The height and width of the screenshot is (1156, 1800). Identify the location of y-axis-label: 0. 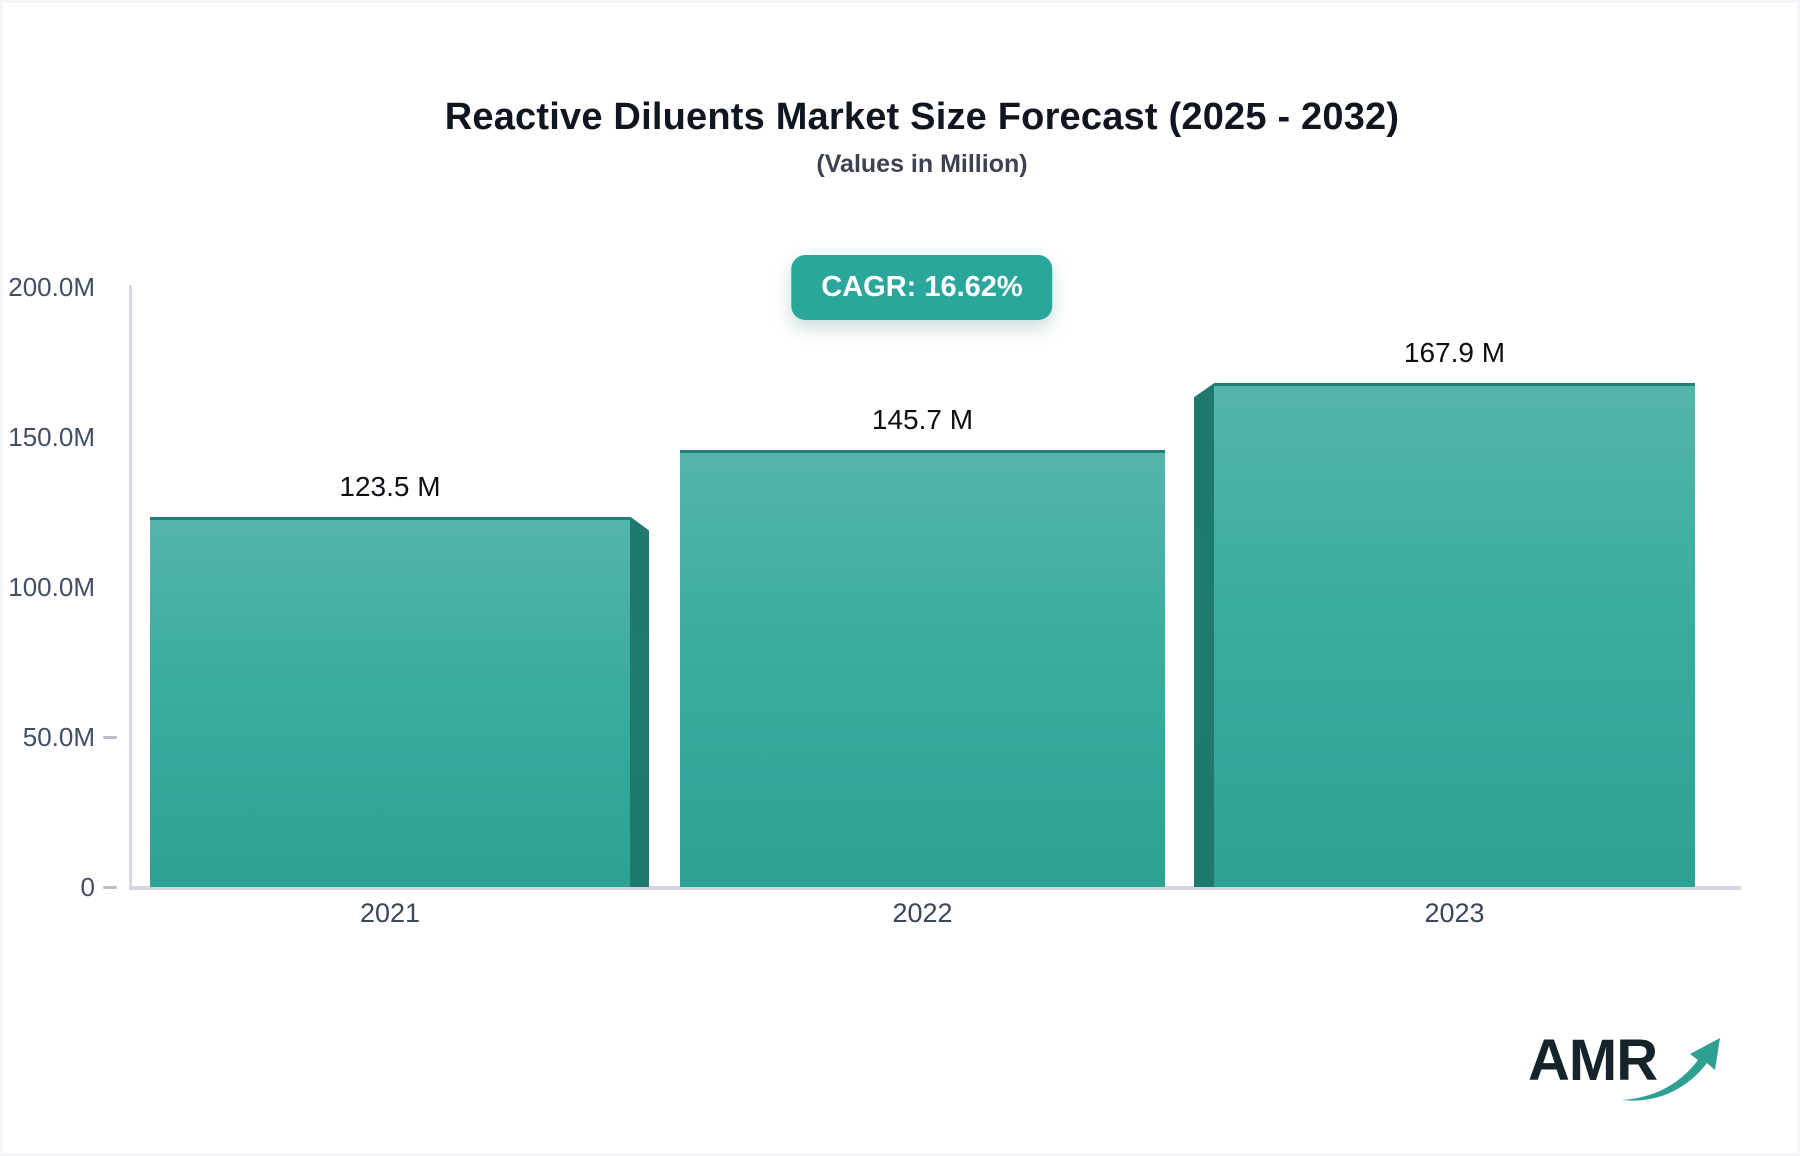
(87, 887).